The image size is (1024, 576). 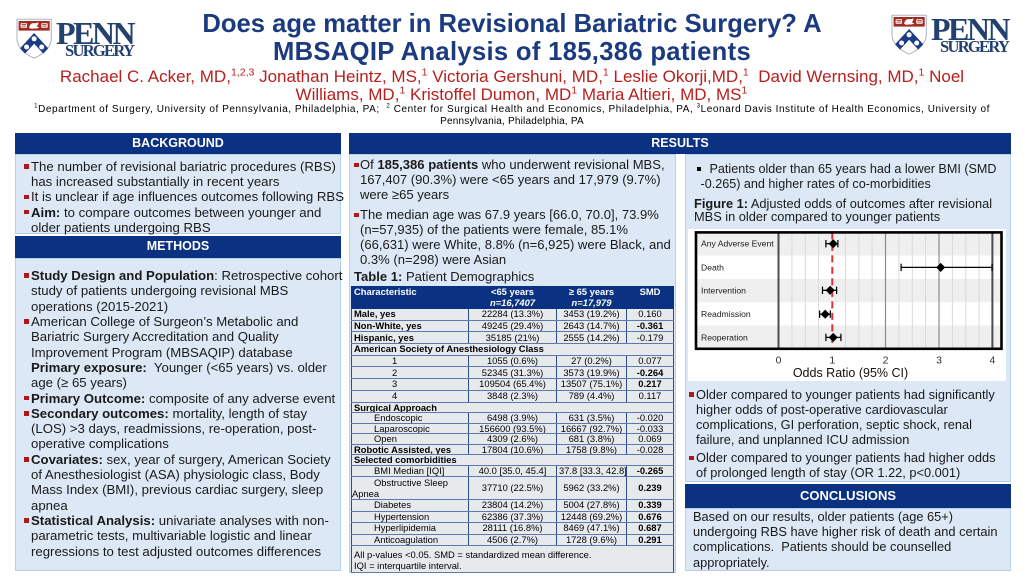 I want to click on svg-text: 4, so click(x=992, y=361).